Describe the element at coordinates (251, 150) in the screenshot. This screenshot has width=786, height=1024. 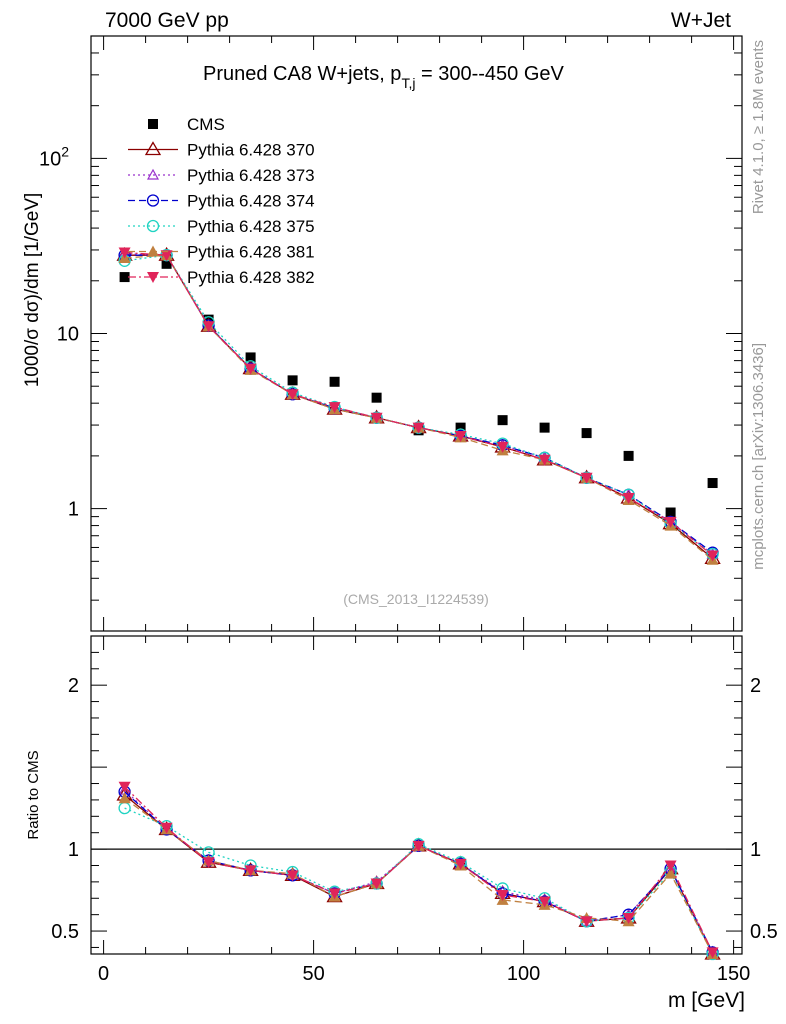
I see `legend-label: Pythia 6.428 370` at that location.